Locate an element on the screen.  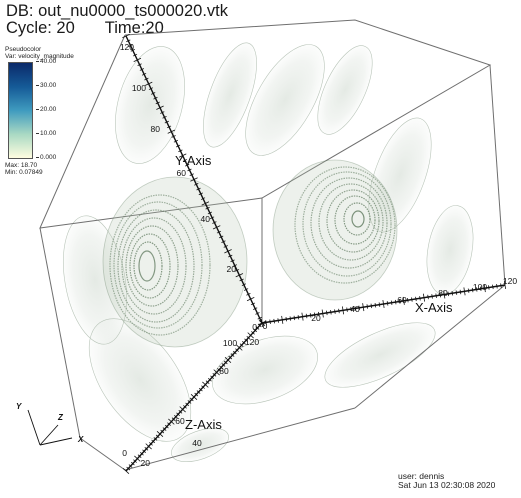
orientation-triad: Y Z X is located at coordinates (50, 424).